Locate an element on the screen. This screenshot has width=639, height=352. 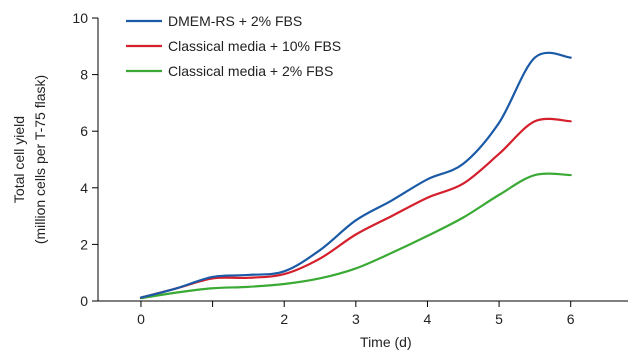
legend-label-1: Classical media + 10% FBS is located at coordinates (254, 46).